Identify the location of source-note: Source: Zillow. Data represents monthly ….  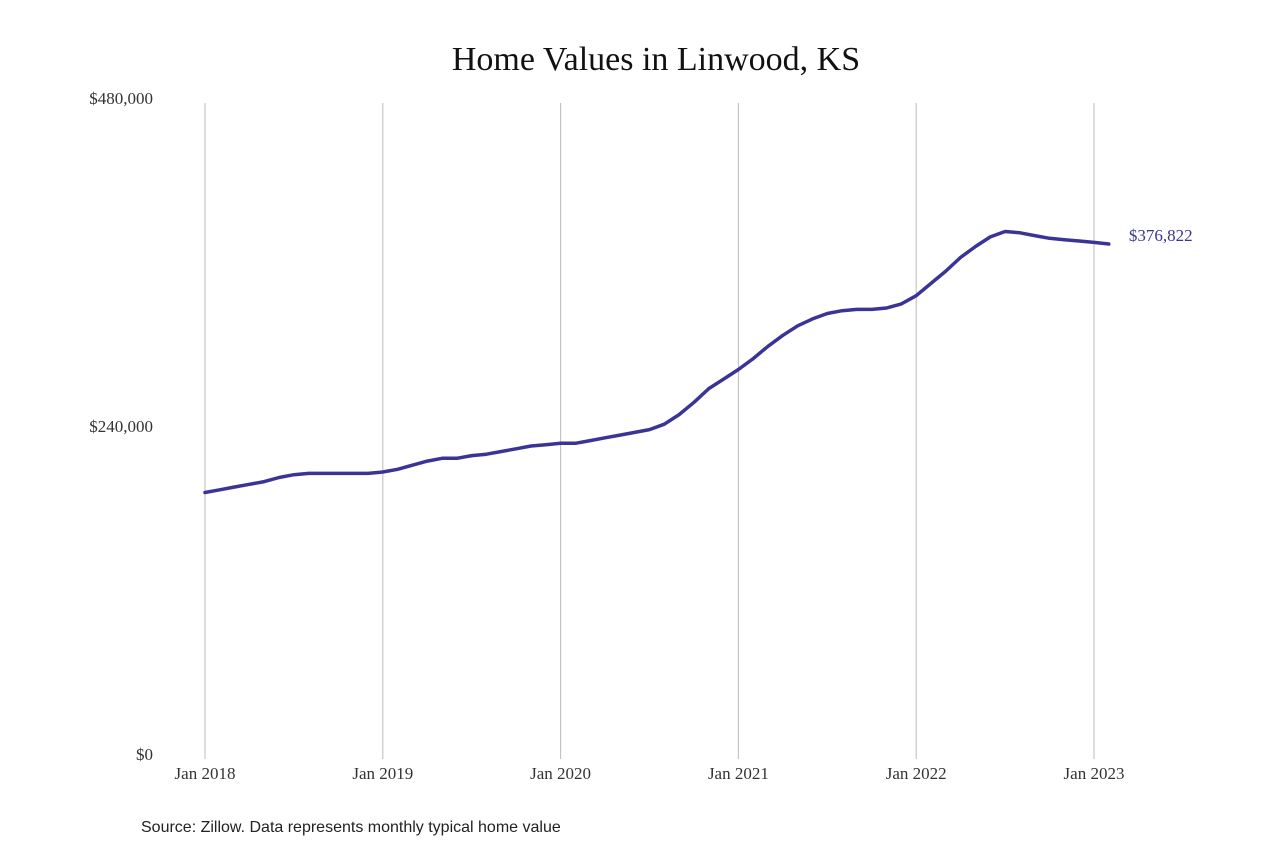
(351, 827).